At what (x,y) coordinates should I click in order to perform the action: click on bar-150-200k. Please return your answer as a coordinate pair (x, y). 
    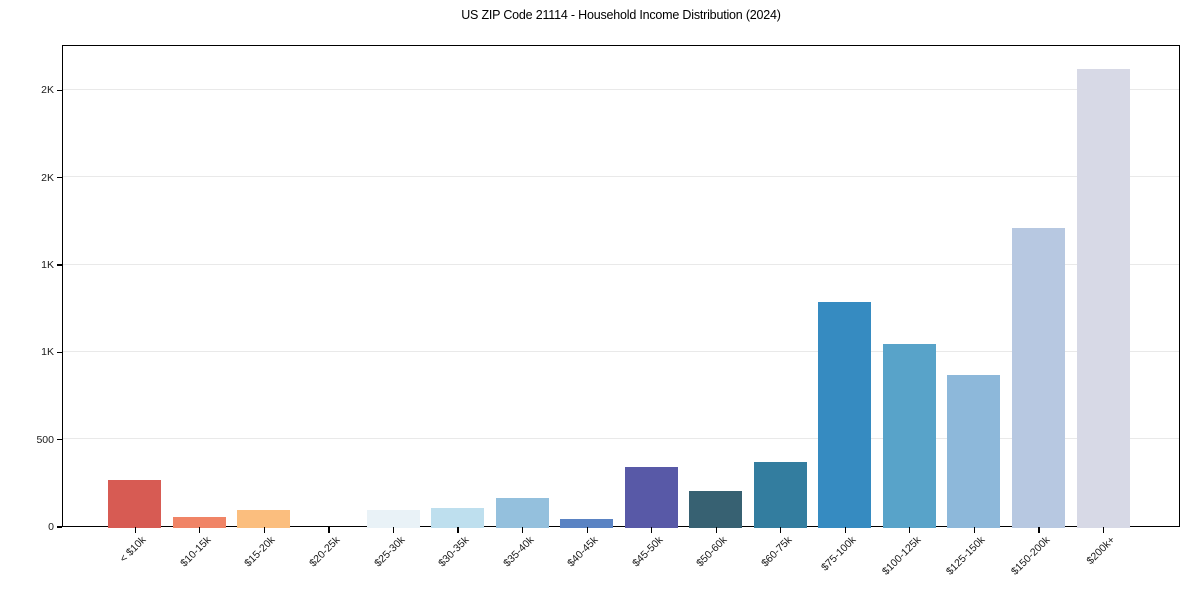
    Looking at the image, I should click on (1038, 378).